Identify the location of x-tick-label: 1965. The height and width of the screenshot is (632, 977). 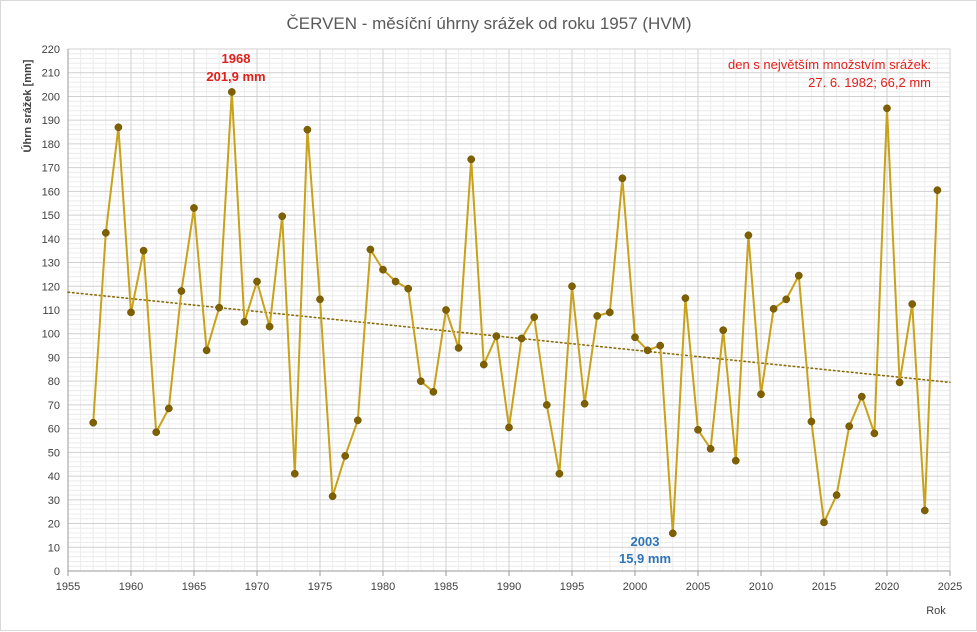
(194, 587).